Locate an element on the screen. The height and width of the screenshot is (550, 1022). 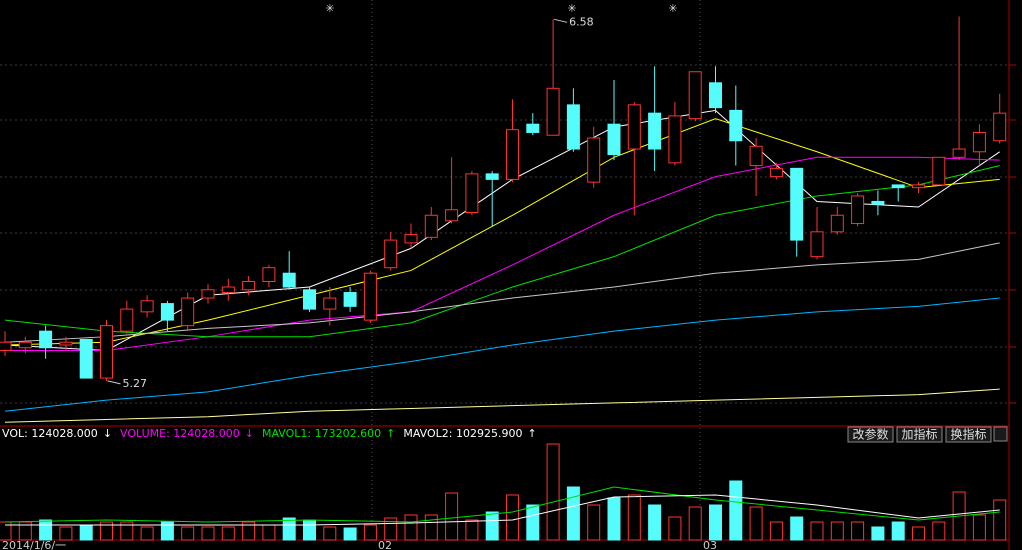
legend-entry: MAVOL1: 173202.600 is located at coordinates (321, 433).